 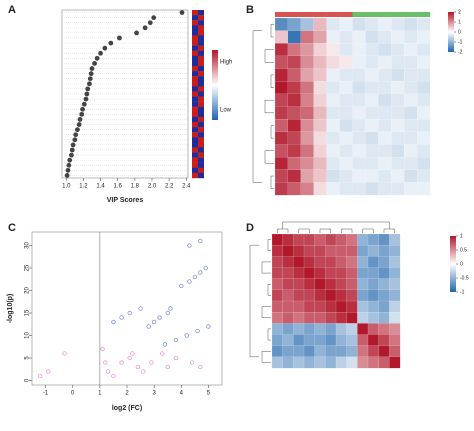 What do you see at coordinates (459, 12) in the screenshot?
I see `colorbar-label: 2` at bounding box center [459, 12].